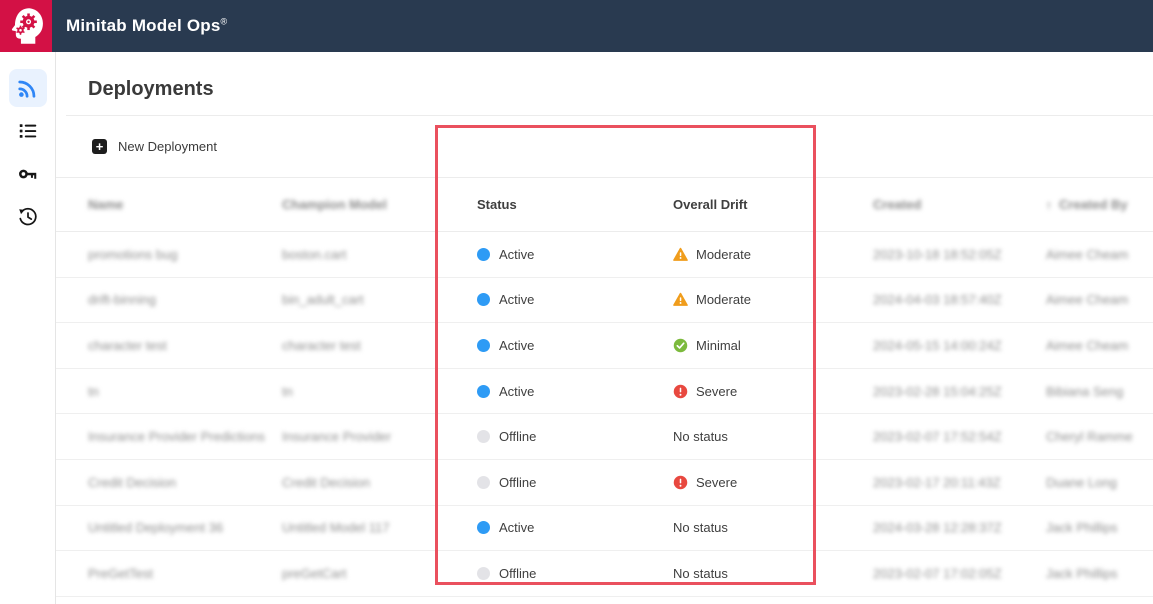 The height and width of the screenshot is (604, 1153). I want to click on page-title: Deployments, so click(151, 89).